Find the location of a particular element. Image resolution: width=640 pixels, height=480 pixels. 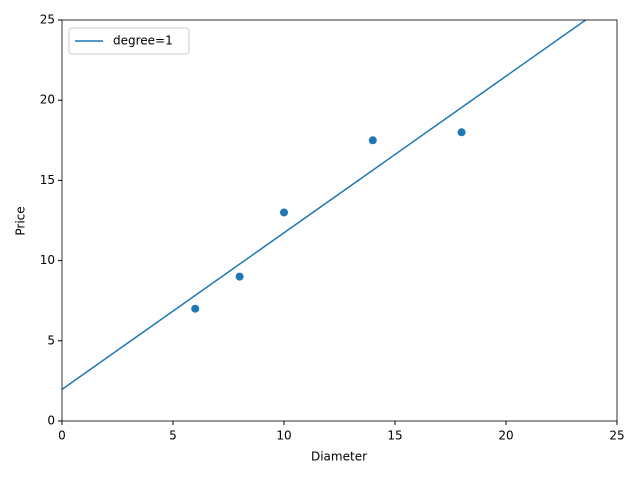

legend-label: degree=1 is located at coordinates (143, 41).